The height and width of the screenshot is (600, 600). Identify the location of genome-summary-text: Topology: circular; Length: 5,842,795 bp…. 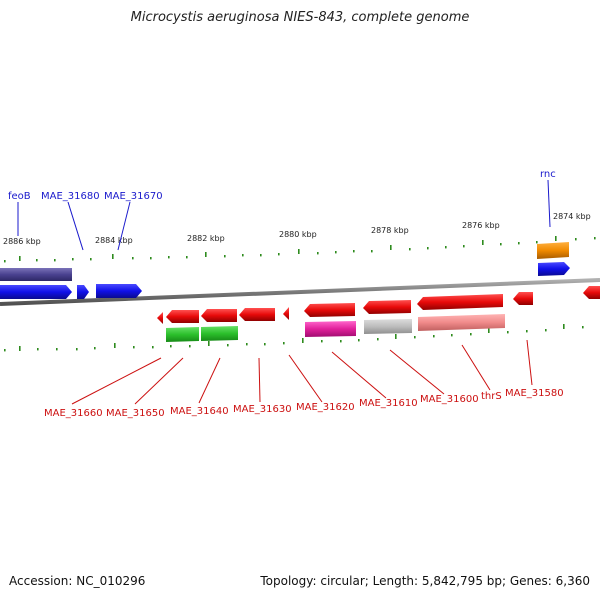
(425, 581).